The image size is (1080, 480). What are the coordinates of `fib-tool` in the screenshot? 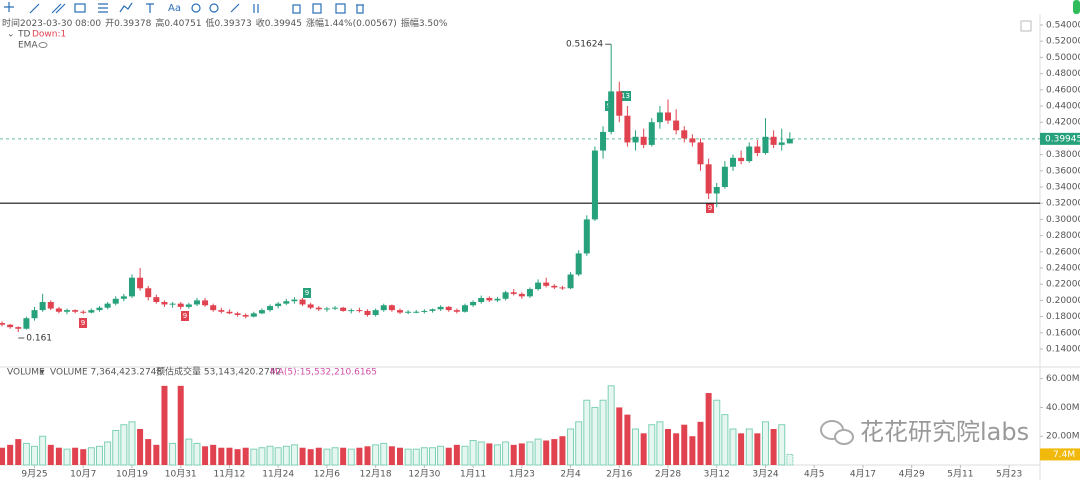 It's located at (103, 8).